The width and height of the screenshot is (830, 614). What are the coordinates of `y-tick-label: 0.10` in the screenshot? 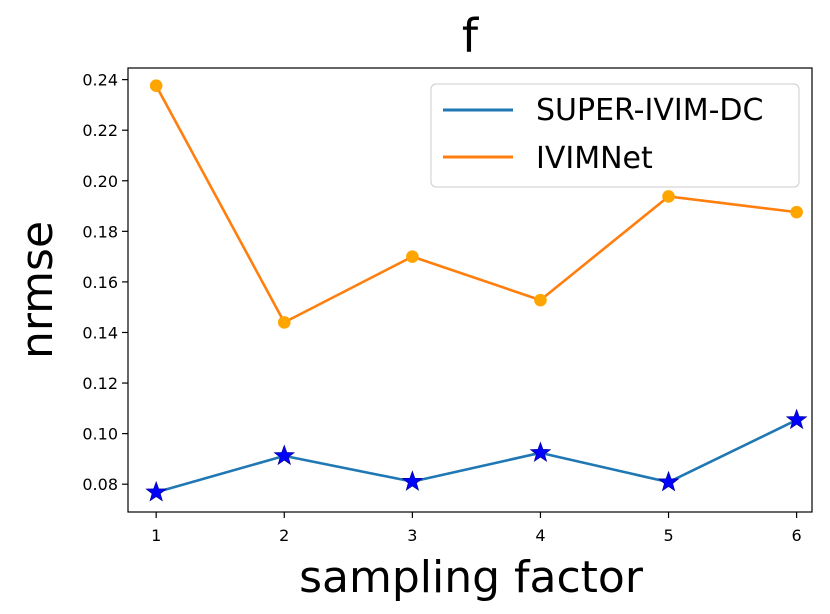 It's located at (100, 434).